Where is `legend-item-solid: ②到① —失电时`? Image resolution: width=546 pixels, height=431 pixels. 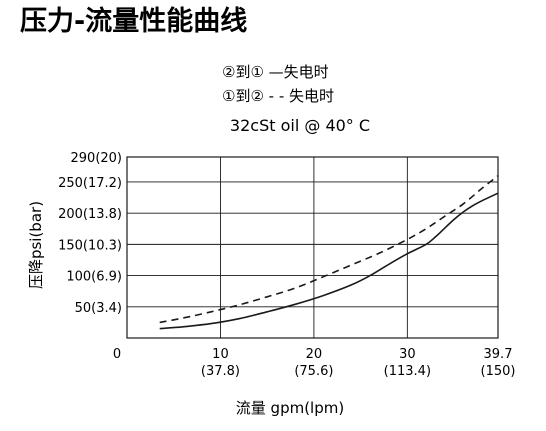
legend-item-solid: ②到① —失电时 is located at coordinates (275, 72).